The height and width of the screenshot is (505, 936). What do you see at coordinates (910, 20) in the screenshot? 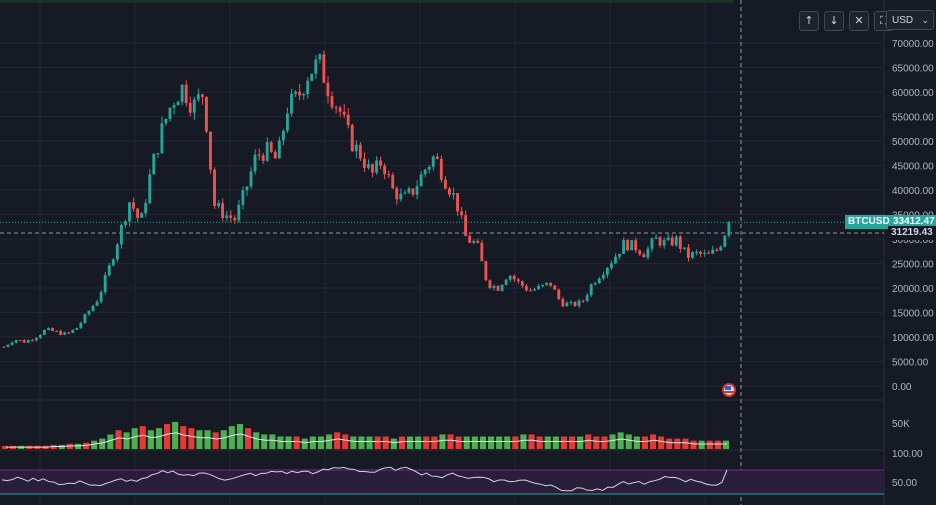
I see `currency-select: USD ⌄` at bounding box center [910, 20].